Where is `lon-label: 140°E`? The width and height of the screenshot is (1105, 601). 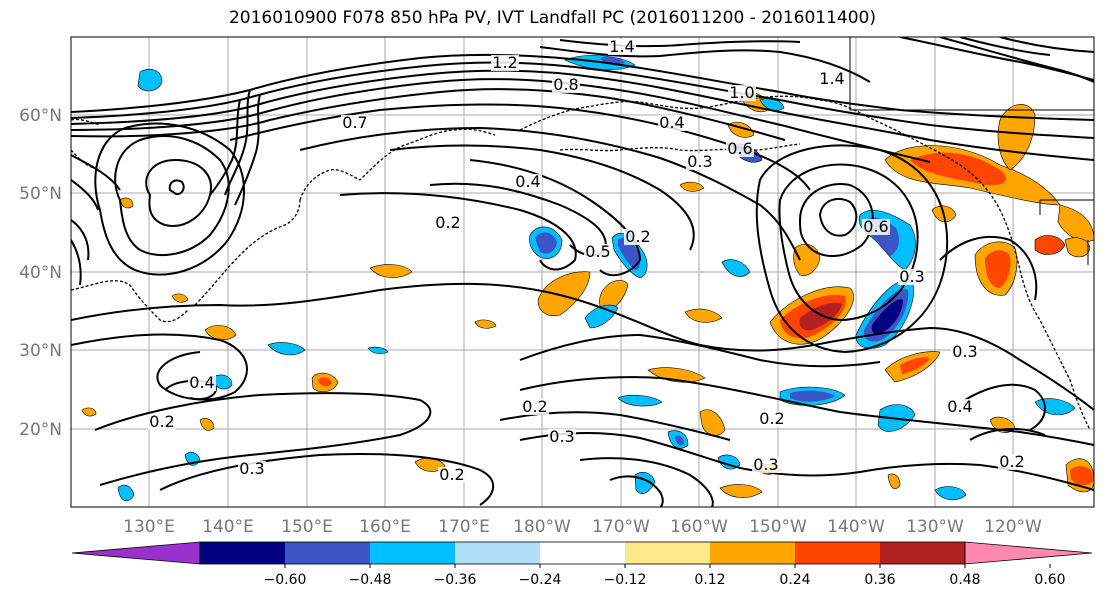 lon-label: 140°E is located at coordinates (228, 527).